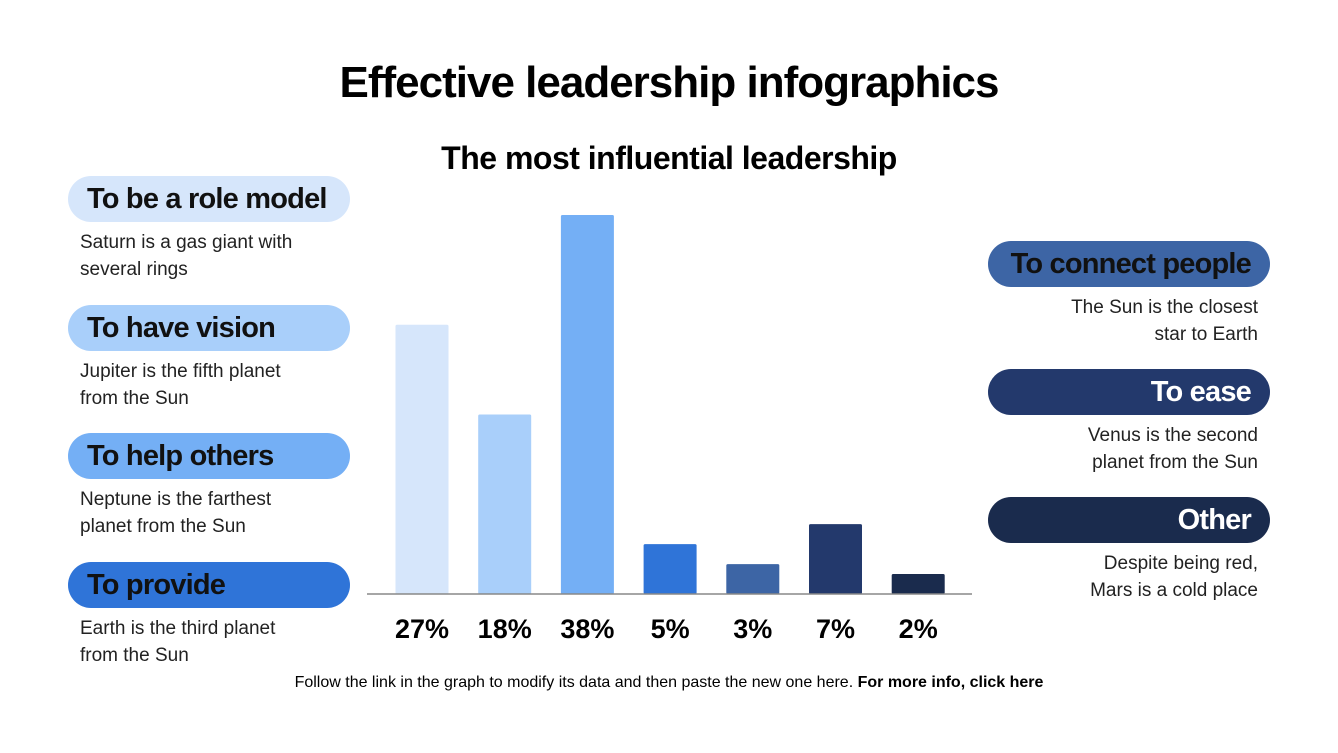 The width and height of the screenshot is (1338, 753). What do you see at coordinates (1108, 321) in the screenshot?
I see `description: The Sun is the closest star to Earth` at bounding box center [1108, 321].